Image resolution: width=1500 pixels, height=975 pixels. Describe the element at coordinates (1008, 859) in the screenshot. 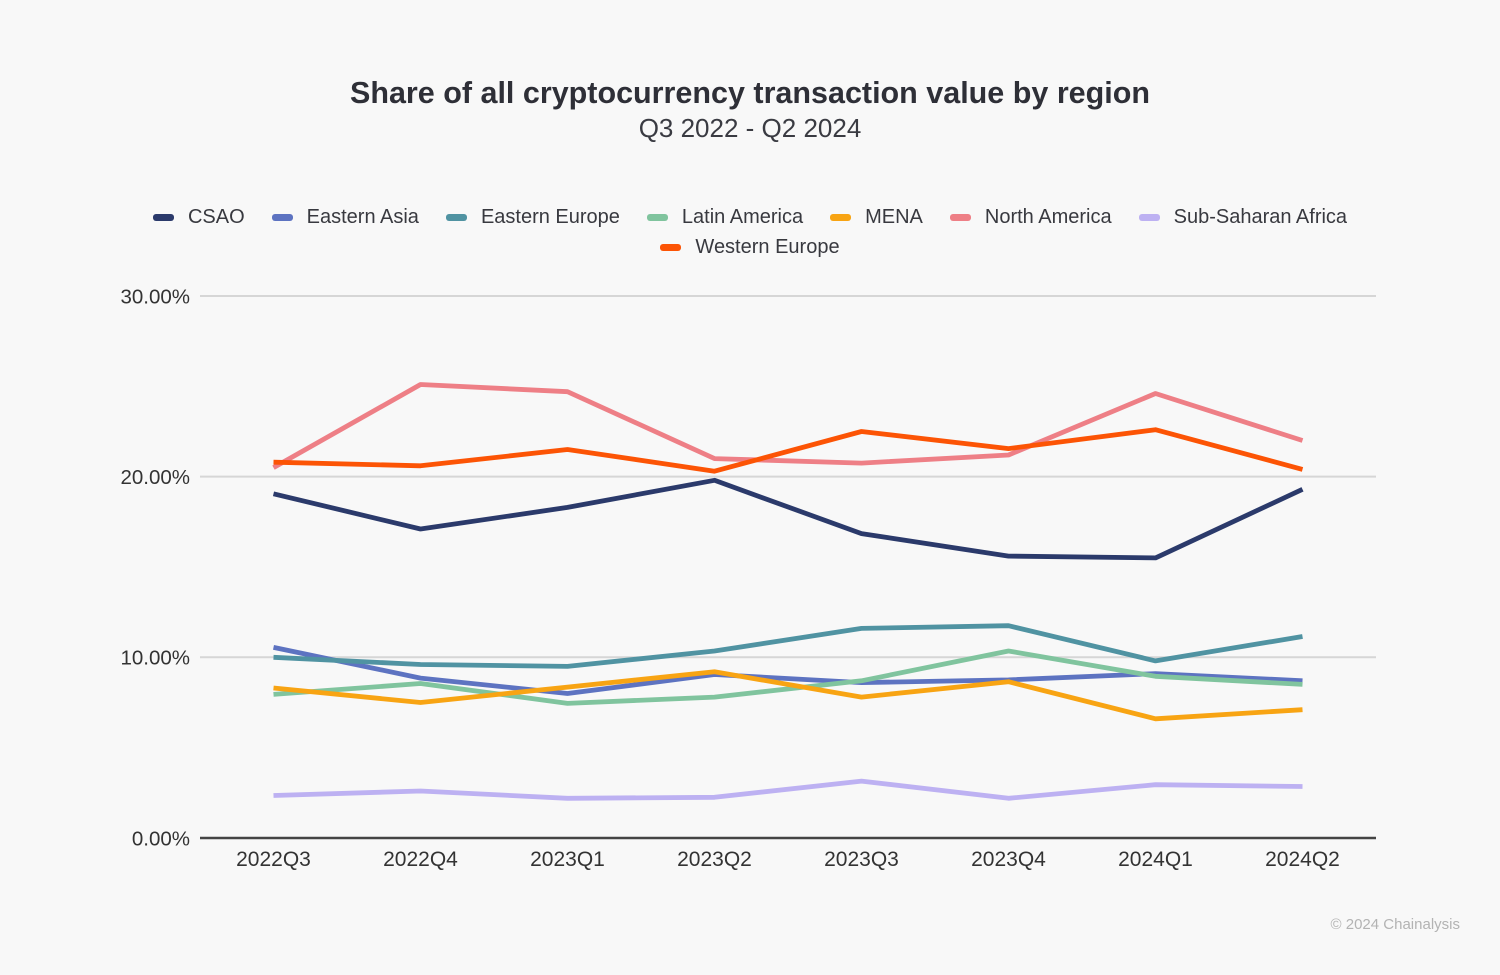

I see `svg-text: 2023Q4` at that location.